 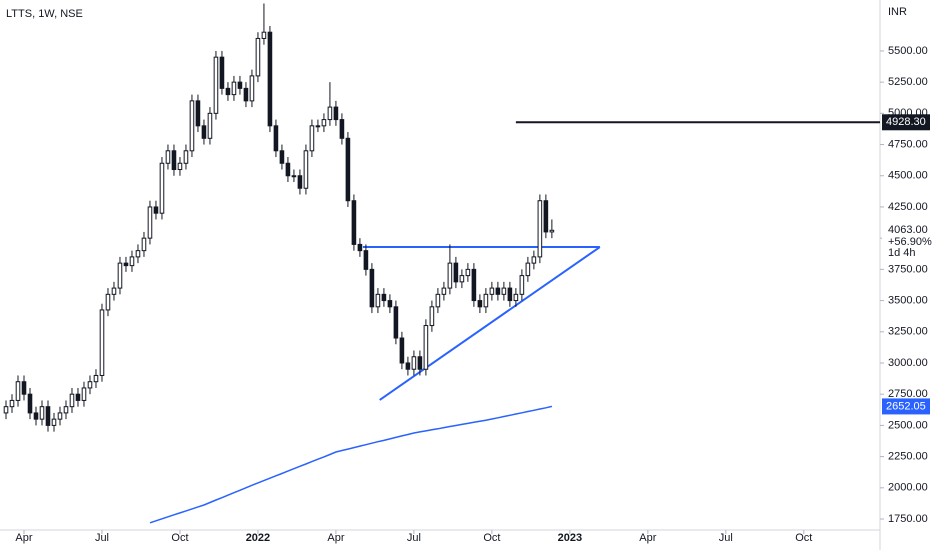 I want to click on hline-label-box, so click(x=906, y=122).